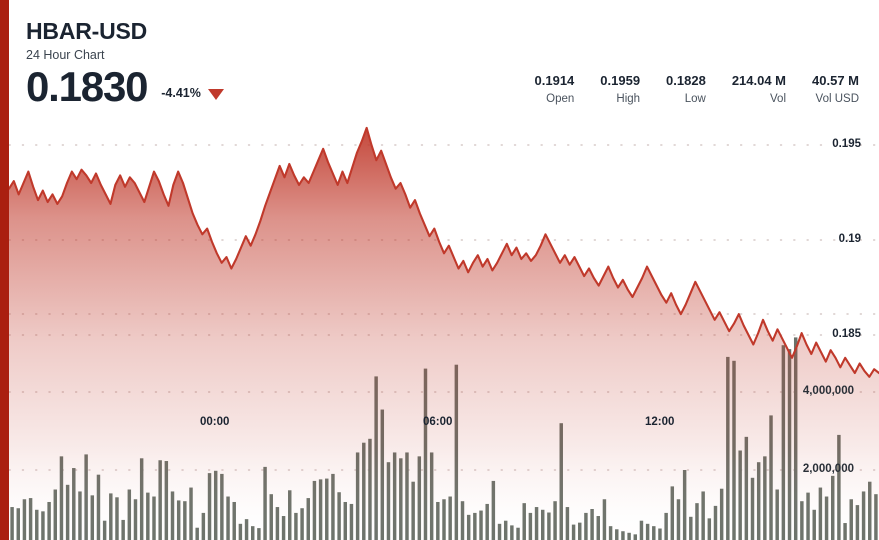 The width and height of the screenshot is (879, 540). Describe the element at coordinates (554, 80) in the screenshot. I see `stat-value: 0.1914` at that location.